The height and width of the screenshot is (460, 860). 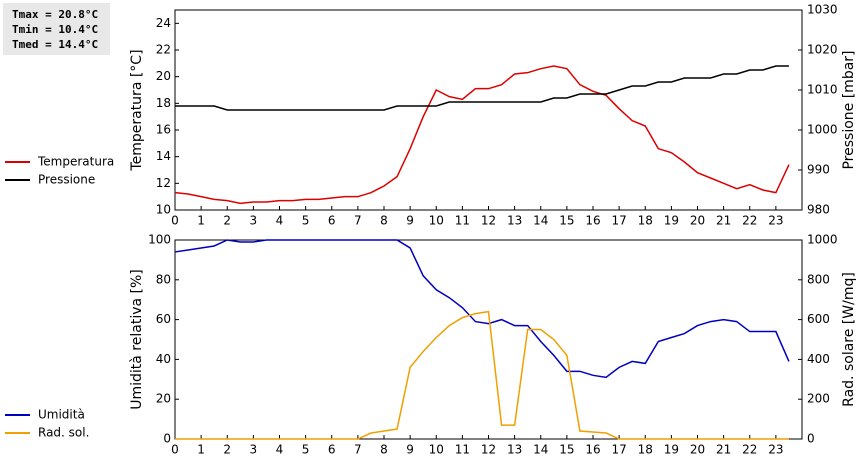 What do you see at coordinates (167, 439) in the screenshot?
I see `y-tick-label: 0` at bounding box center [167, 439].